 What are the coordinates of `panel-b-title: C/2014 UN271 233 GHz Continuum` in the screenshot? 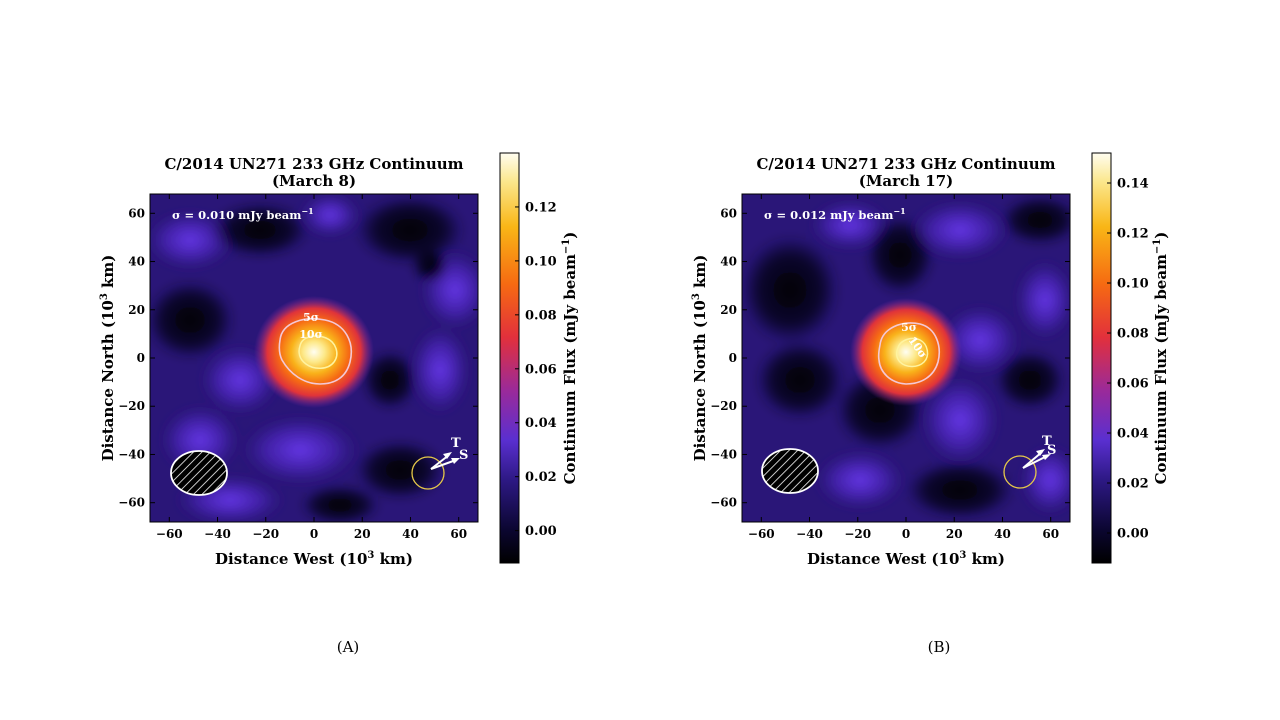 It's located at (905, 164).